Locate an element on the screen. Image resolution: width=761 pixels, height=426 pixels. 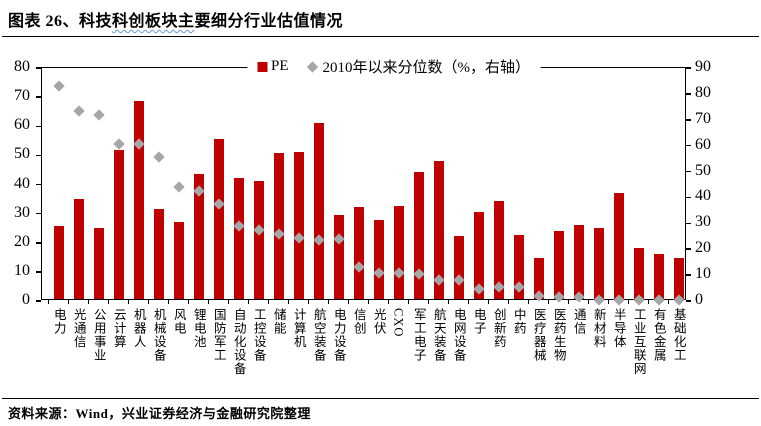
legend-item: PE is located at coordinates (272, 66).